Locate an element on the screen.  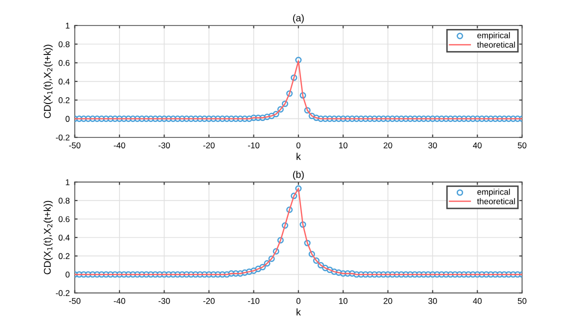
chart-title: (b) is located at coordinates (298, 175).